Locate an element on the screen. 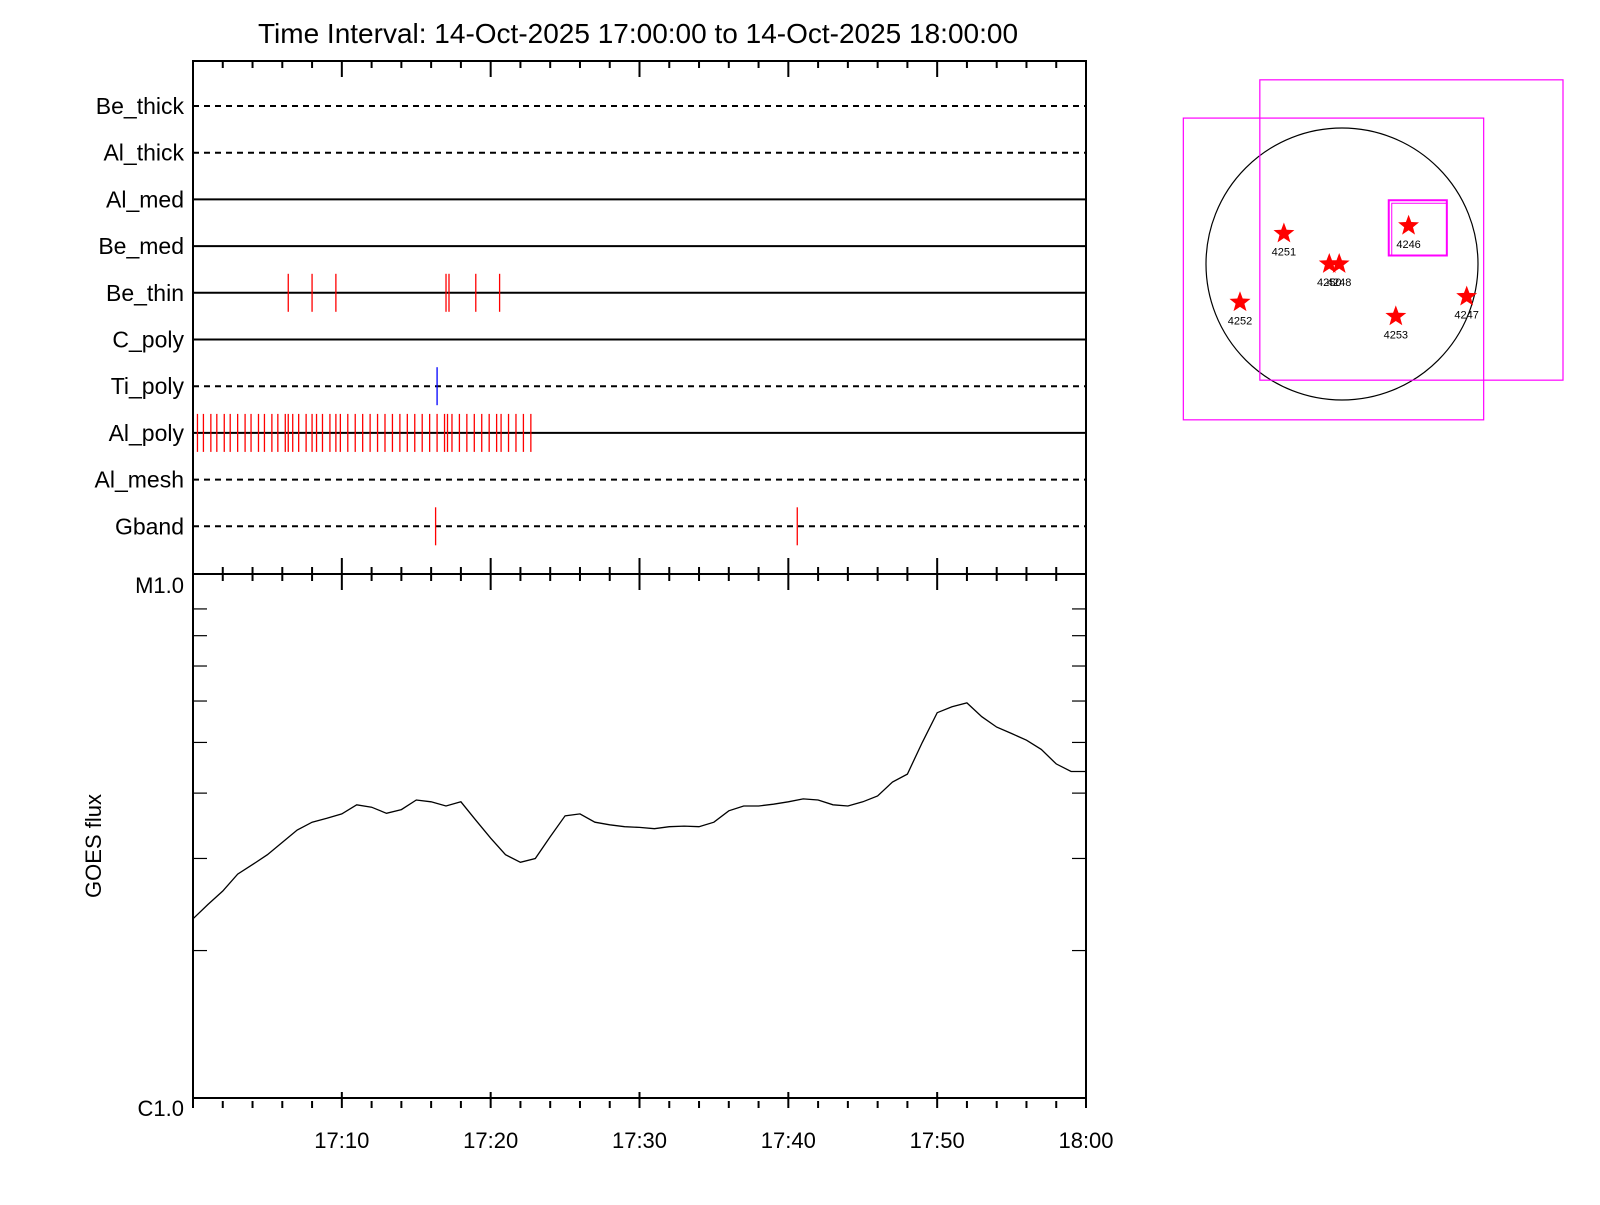 This screenshot has height=1205, width=1600. goes-ytick-label-max: M1.0 is located at coordinates (159, 585).